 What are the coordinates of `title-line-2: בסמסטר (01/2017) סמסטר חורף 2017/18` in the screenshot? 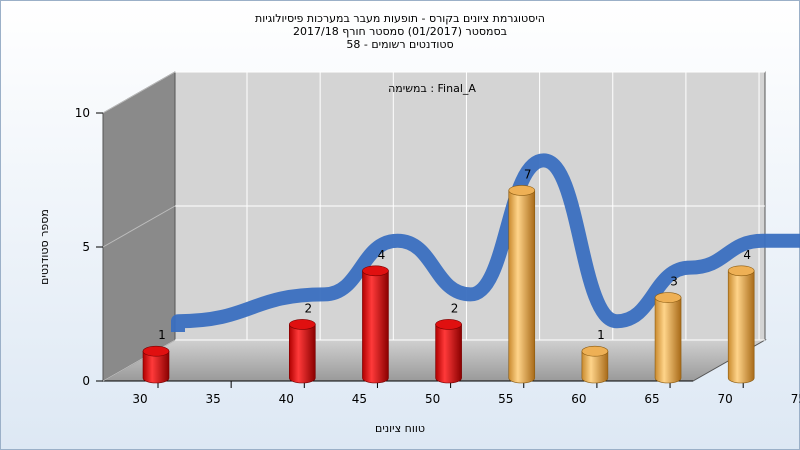 It's located at (400, 31).